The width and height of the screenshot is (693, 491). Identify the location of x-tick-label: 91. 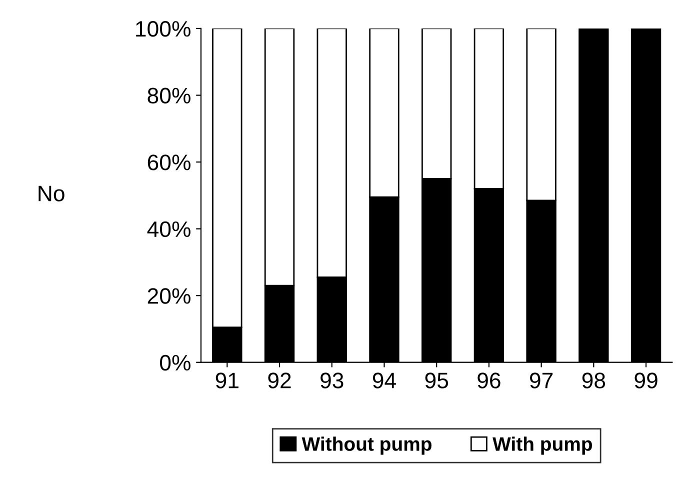
(227, 380).